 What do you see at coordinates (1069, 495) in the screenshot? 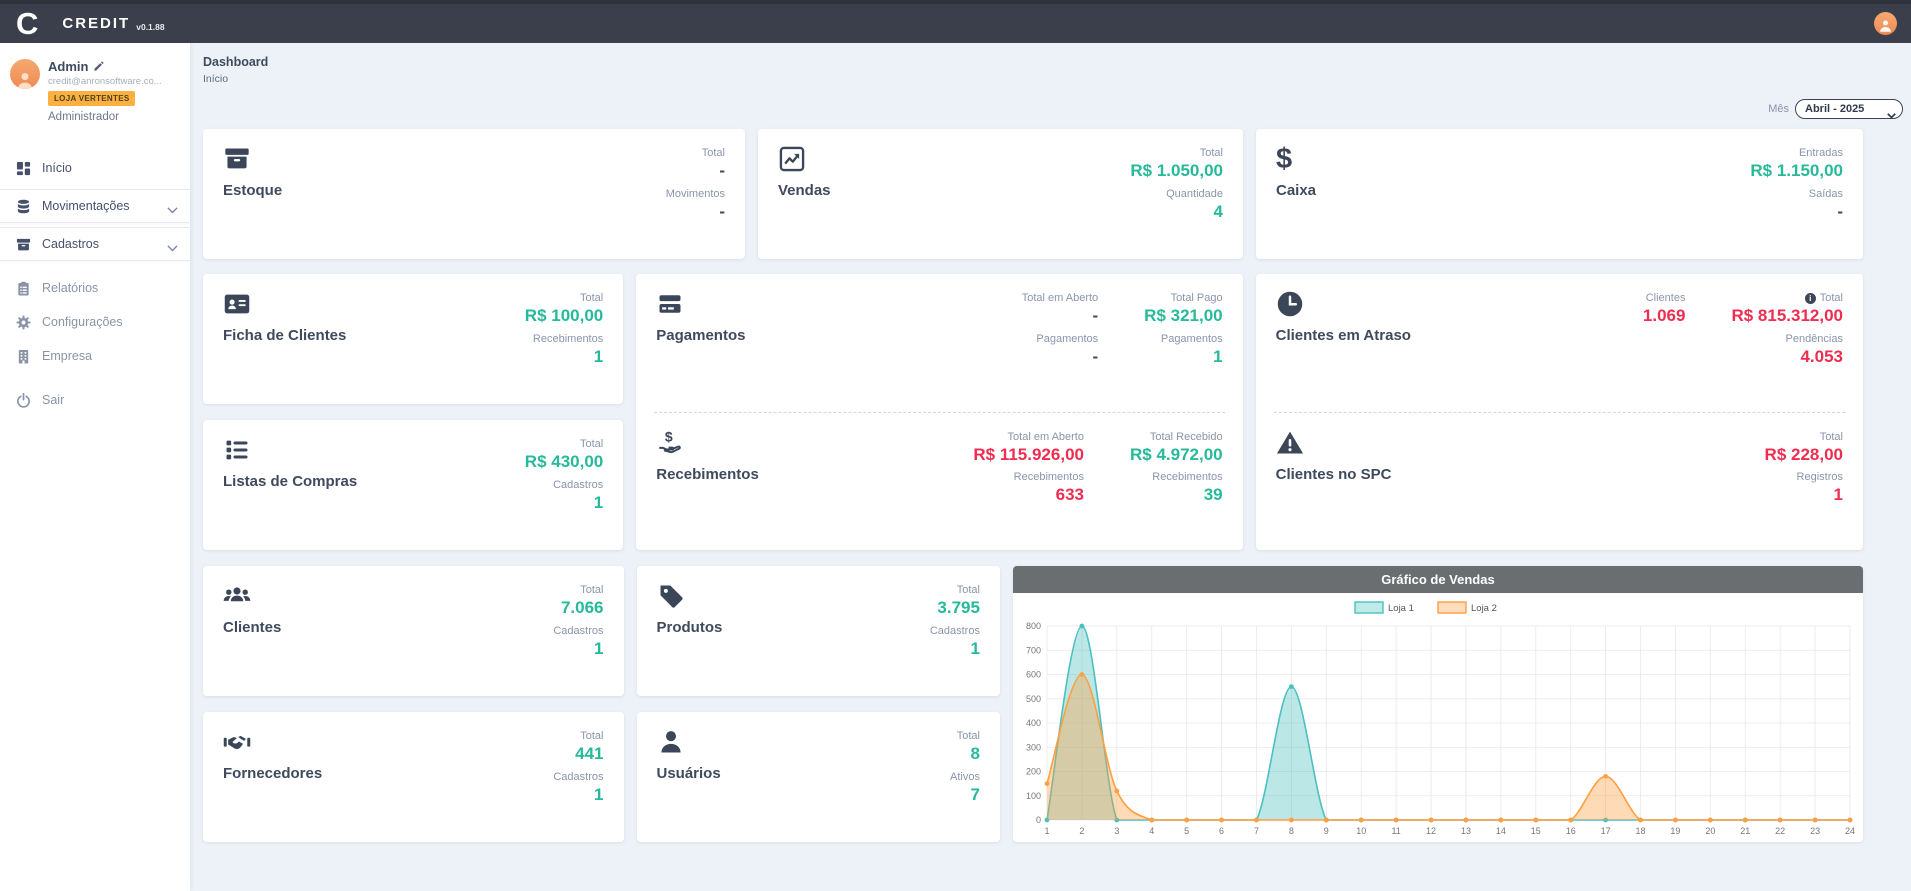
I see `stat-value: 633` at bounding box center [1069, 495].